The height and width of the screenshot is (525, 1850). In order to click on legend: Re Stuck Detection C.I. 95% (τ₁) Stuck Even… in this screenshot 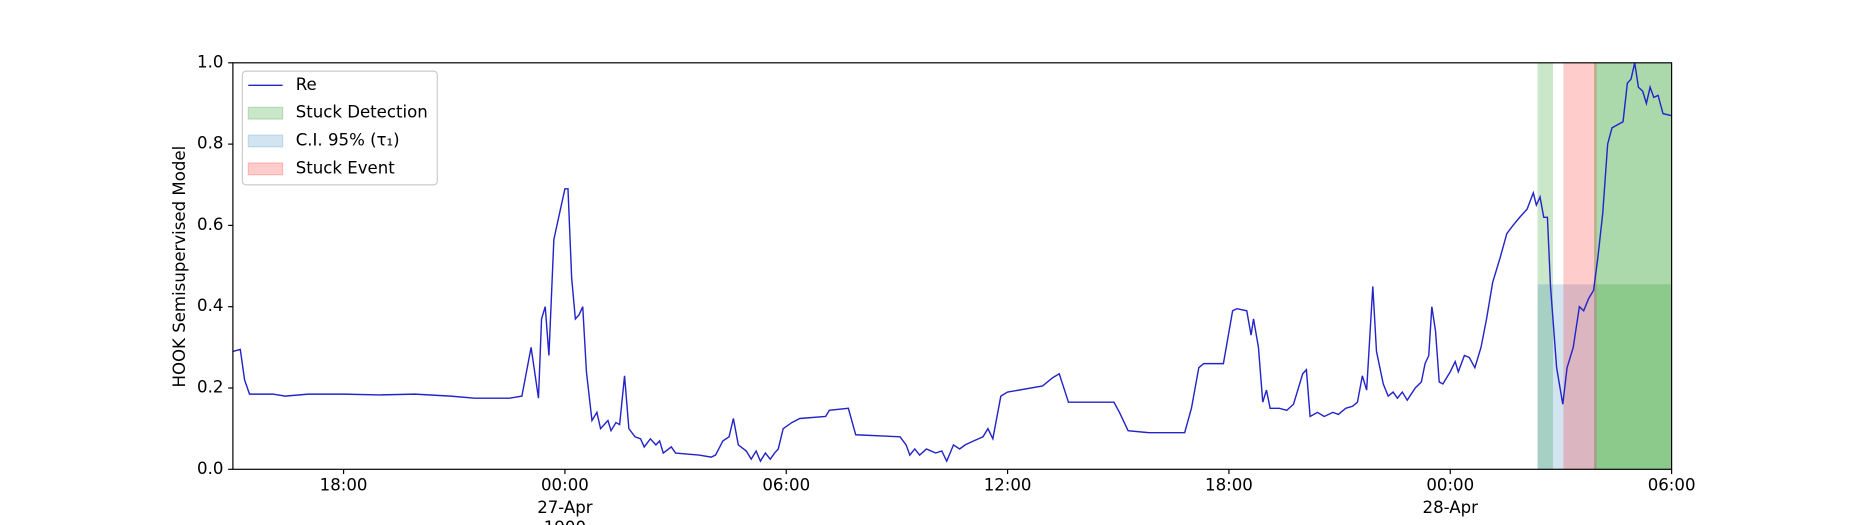, I will do `click(339, 128)`.